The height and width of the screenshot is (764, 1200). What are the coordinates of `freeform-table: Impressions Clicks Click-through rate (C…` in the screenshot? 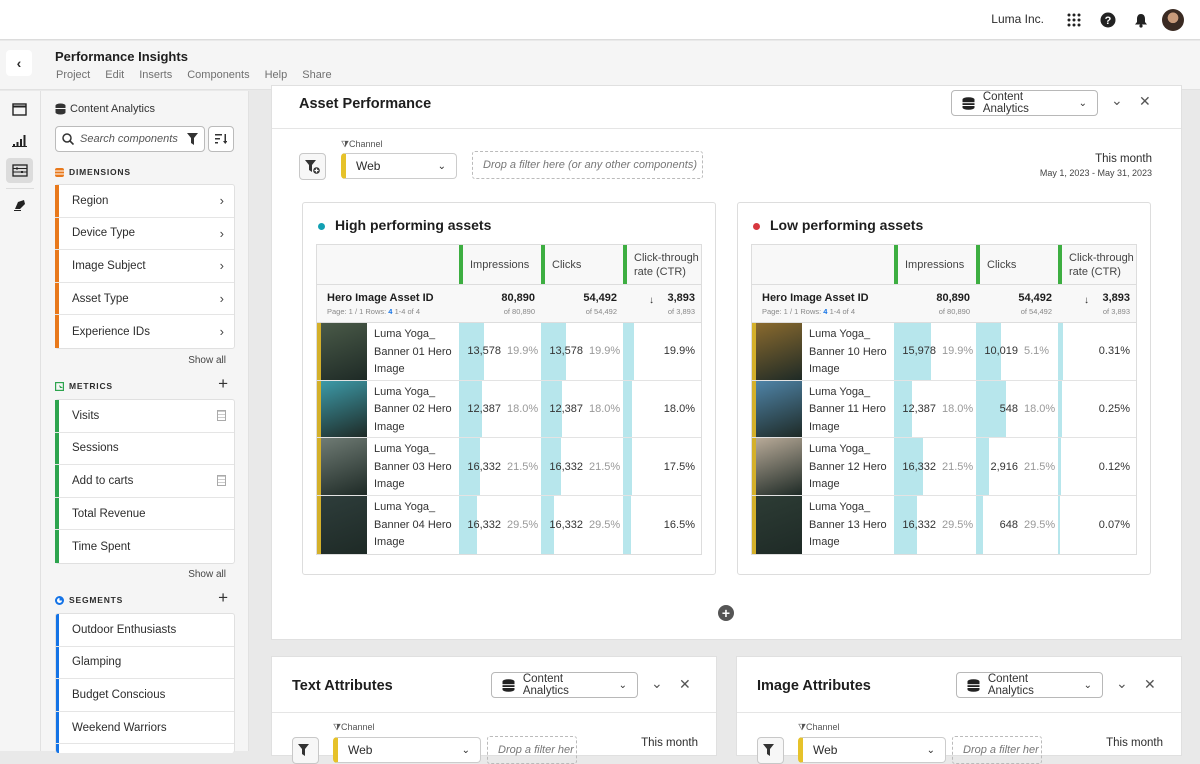 It's located at (944, 399).